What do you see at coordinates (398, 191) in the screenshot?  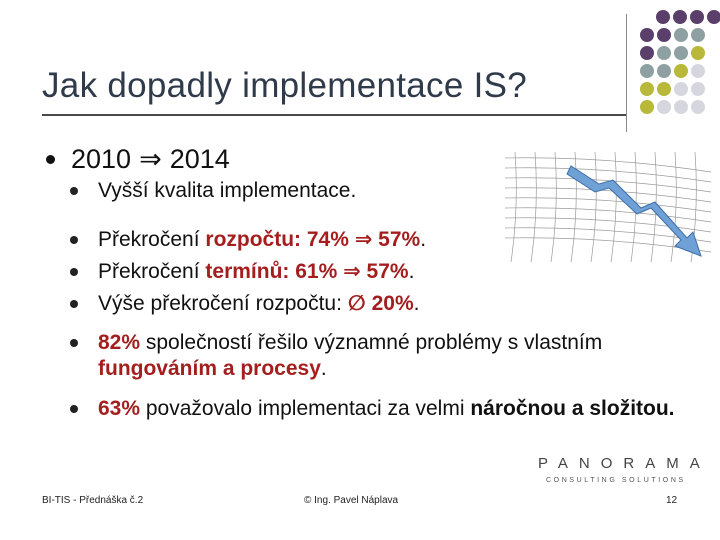 I see `bullet-text: Vyšší kvalita implementace.` at bounding box center [398, 191].